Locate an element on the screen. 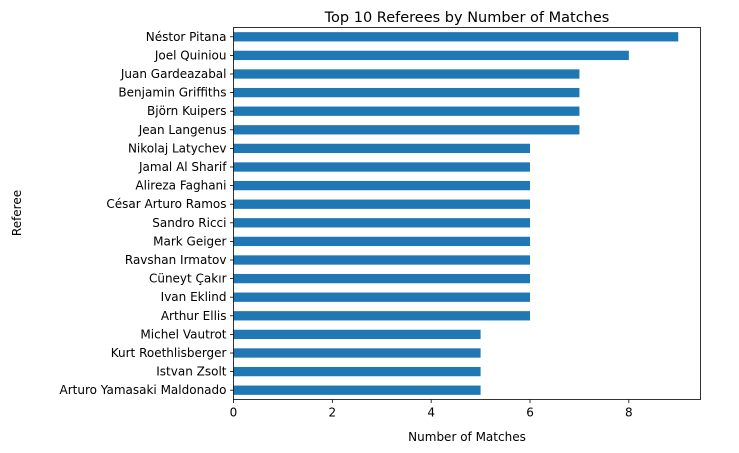 This screenshot has width=739, height=453. y-tick-label: Joel Quiniou is located at coordinates (190, 55).